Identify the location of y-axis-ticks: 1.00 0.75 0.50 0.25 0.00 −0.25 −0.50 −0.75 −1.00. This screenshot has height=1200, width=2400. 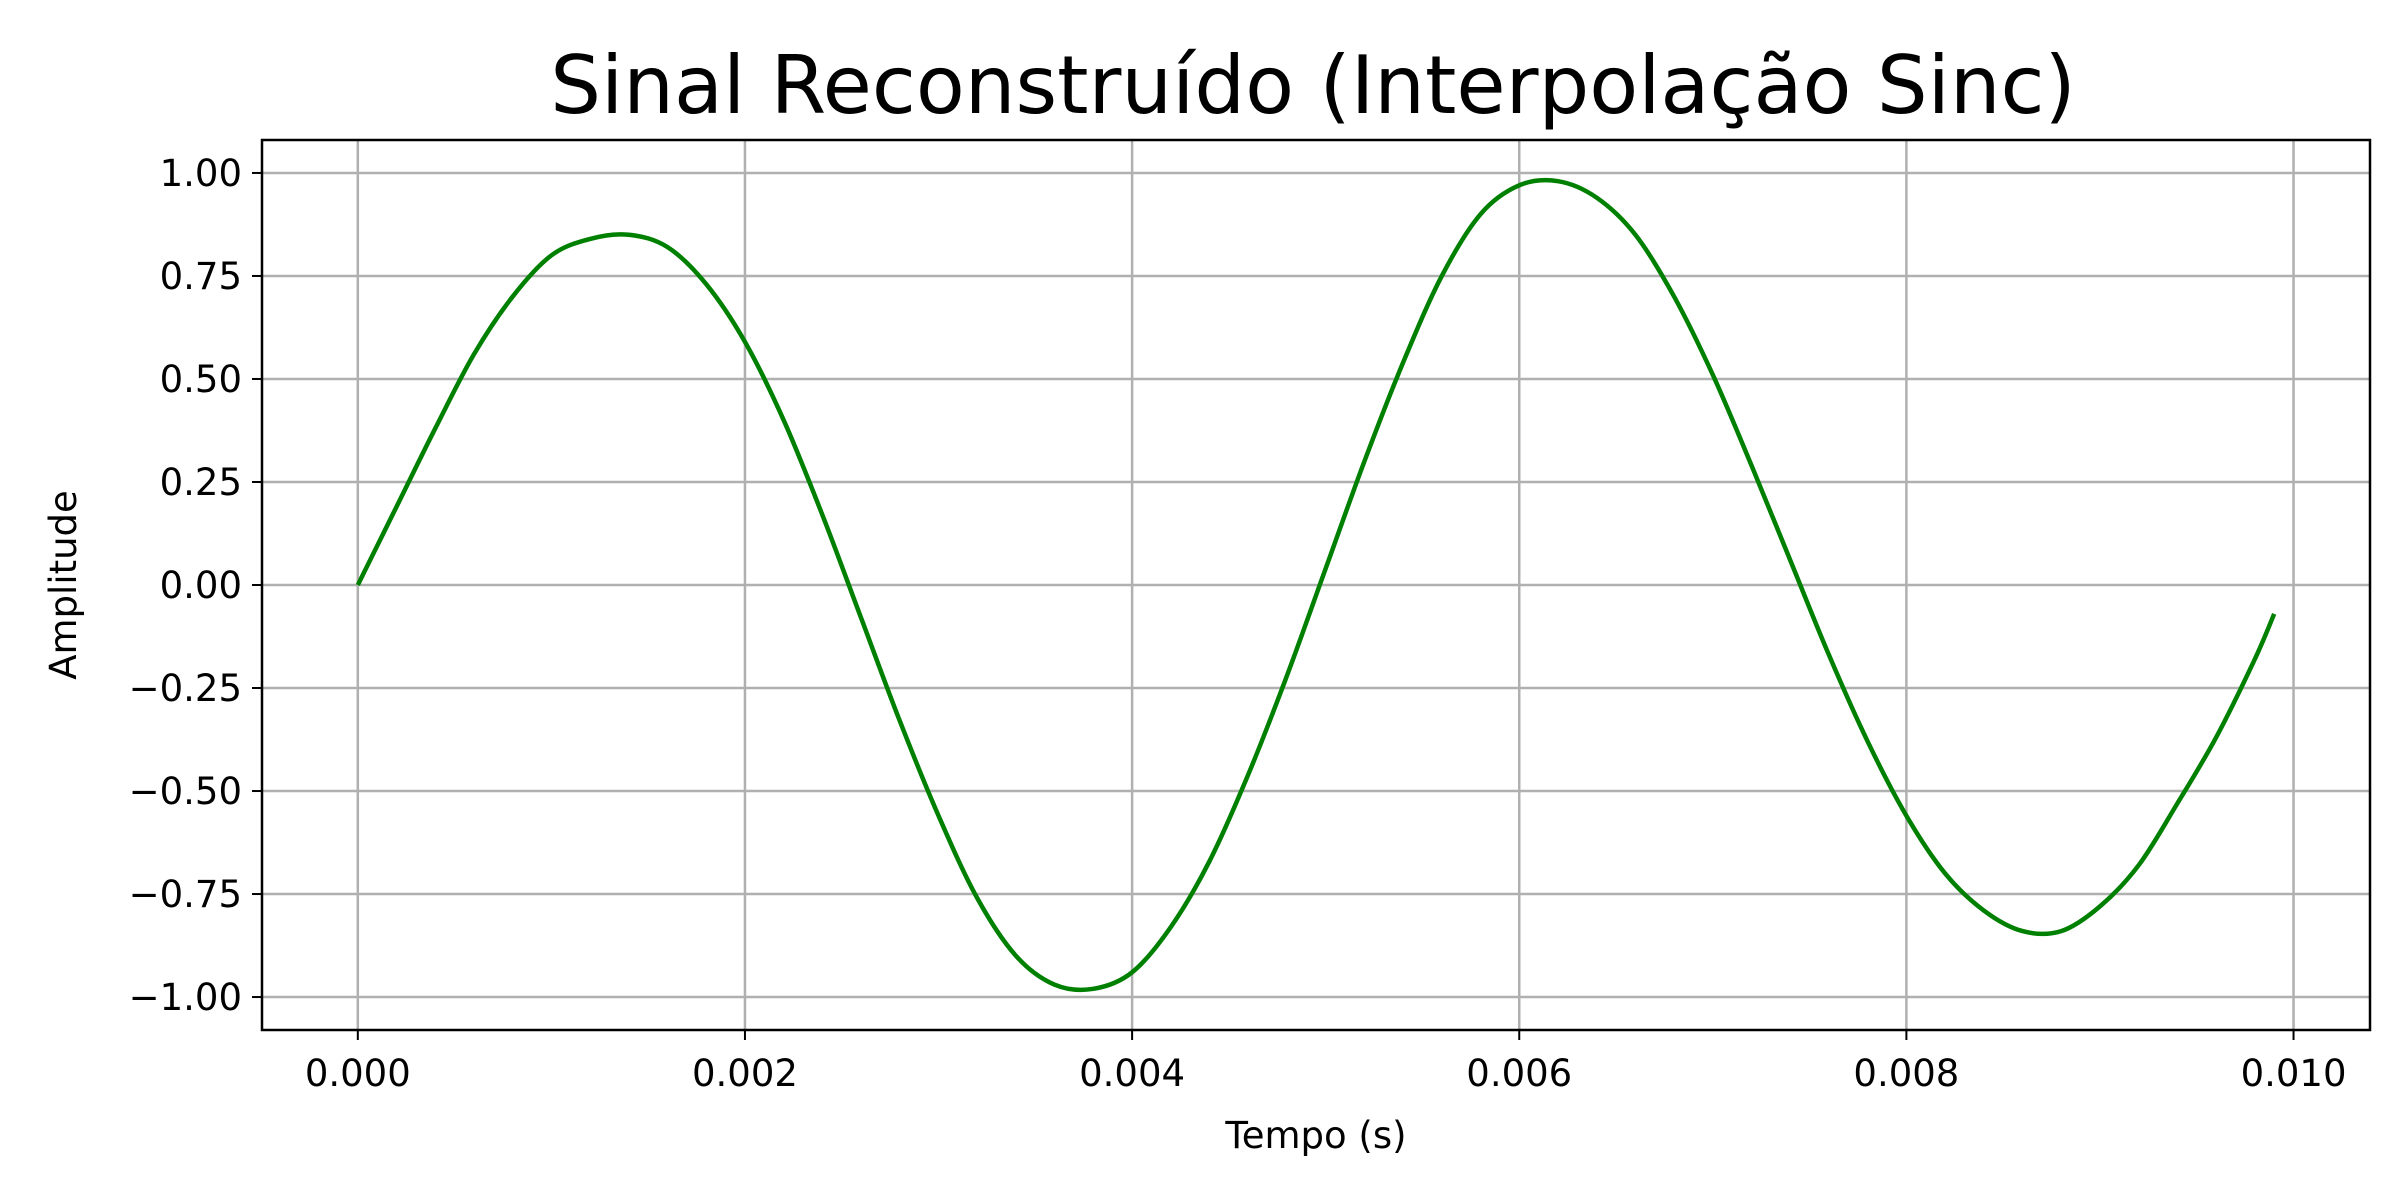
(195, 585).